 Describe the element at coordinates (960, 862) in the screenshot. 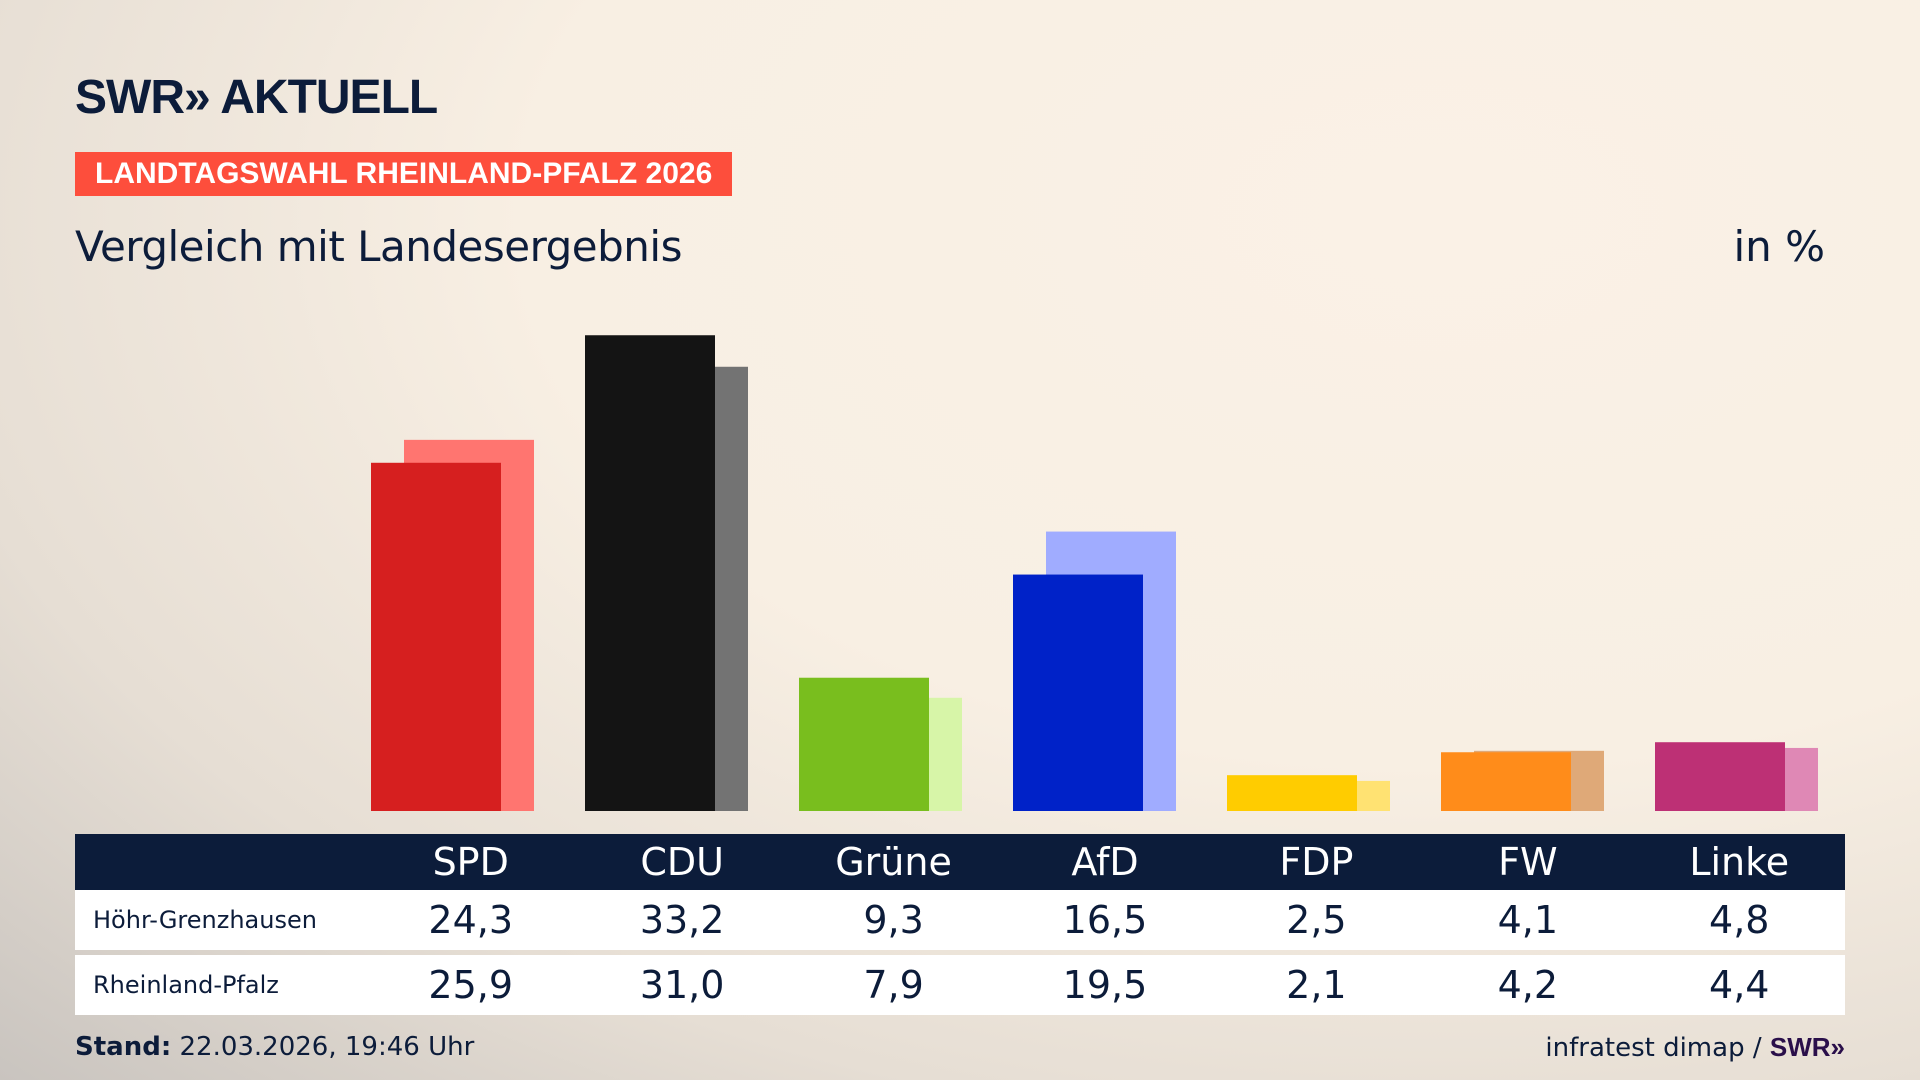

I see `table-header: SPD CDU Grüne AfD FDP FW Linke` at that location.